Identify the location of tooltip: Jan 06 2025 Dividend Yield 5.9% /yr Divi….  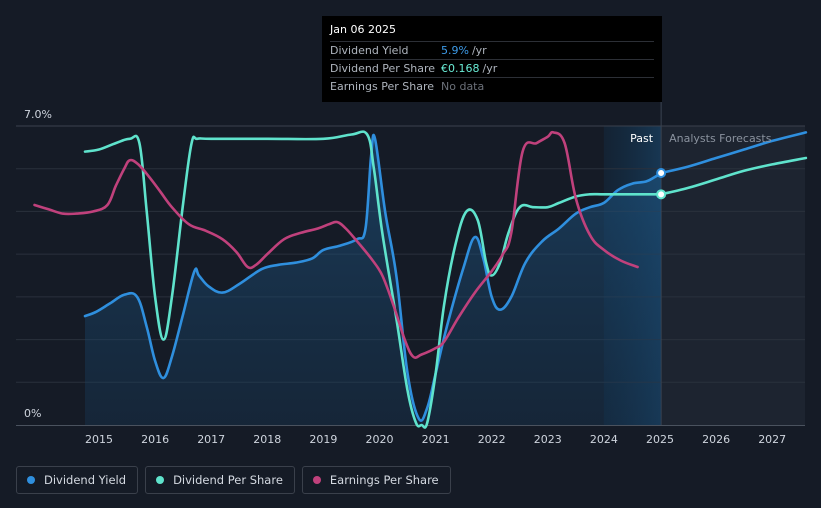
(492, 59).